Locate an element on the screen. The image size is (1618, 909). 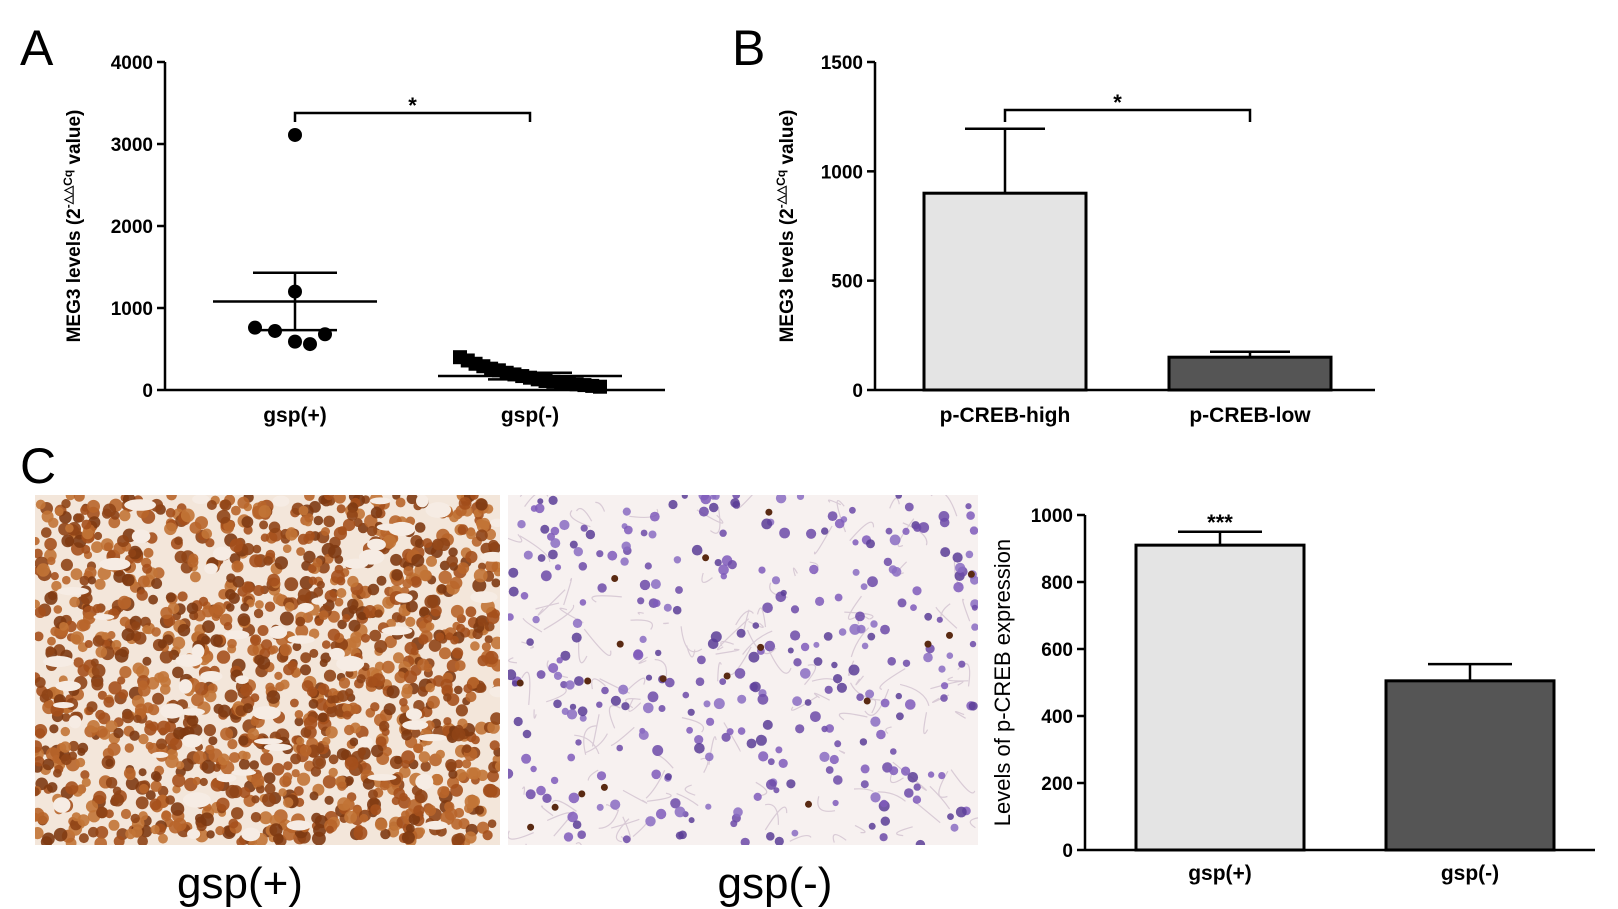
significance-bracket is located at coordinates (412, 116).